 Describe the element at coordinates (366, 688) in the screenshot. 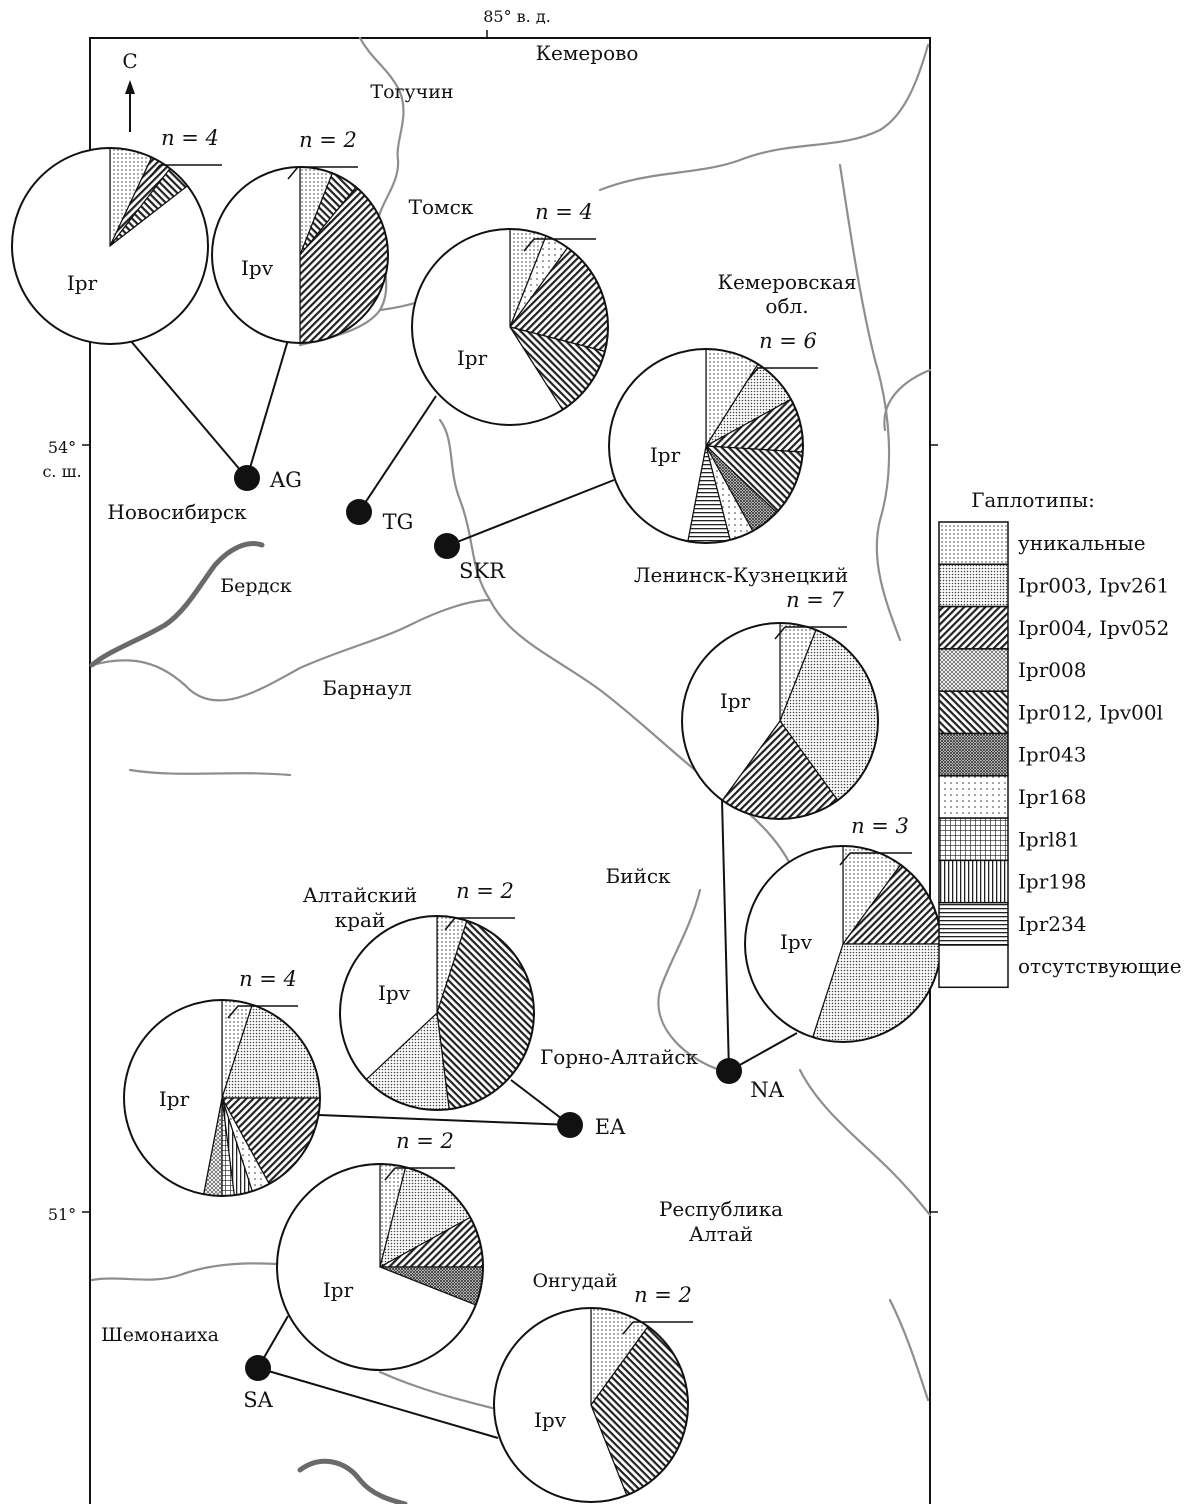

I see `label-barnaul: Барнаул` at that location.